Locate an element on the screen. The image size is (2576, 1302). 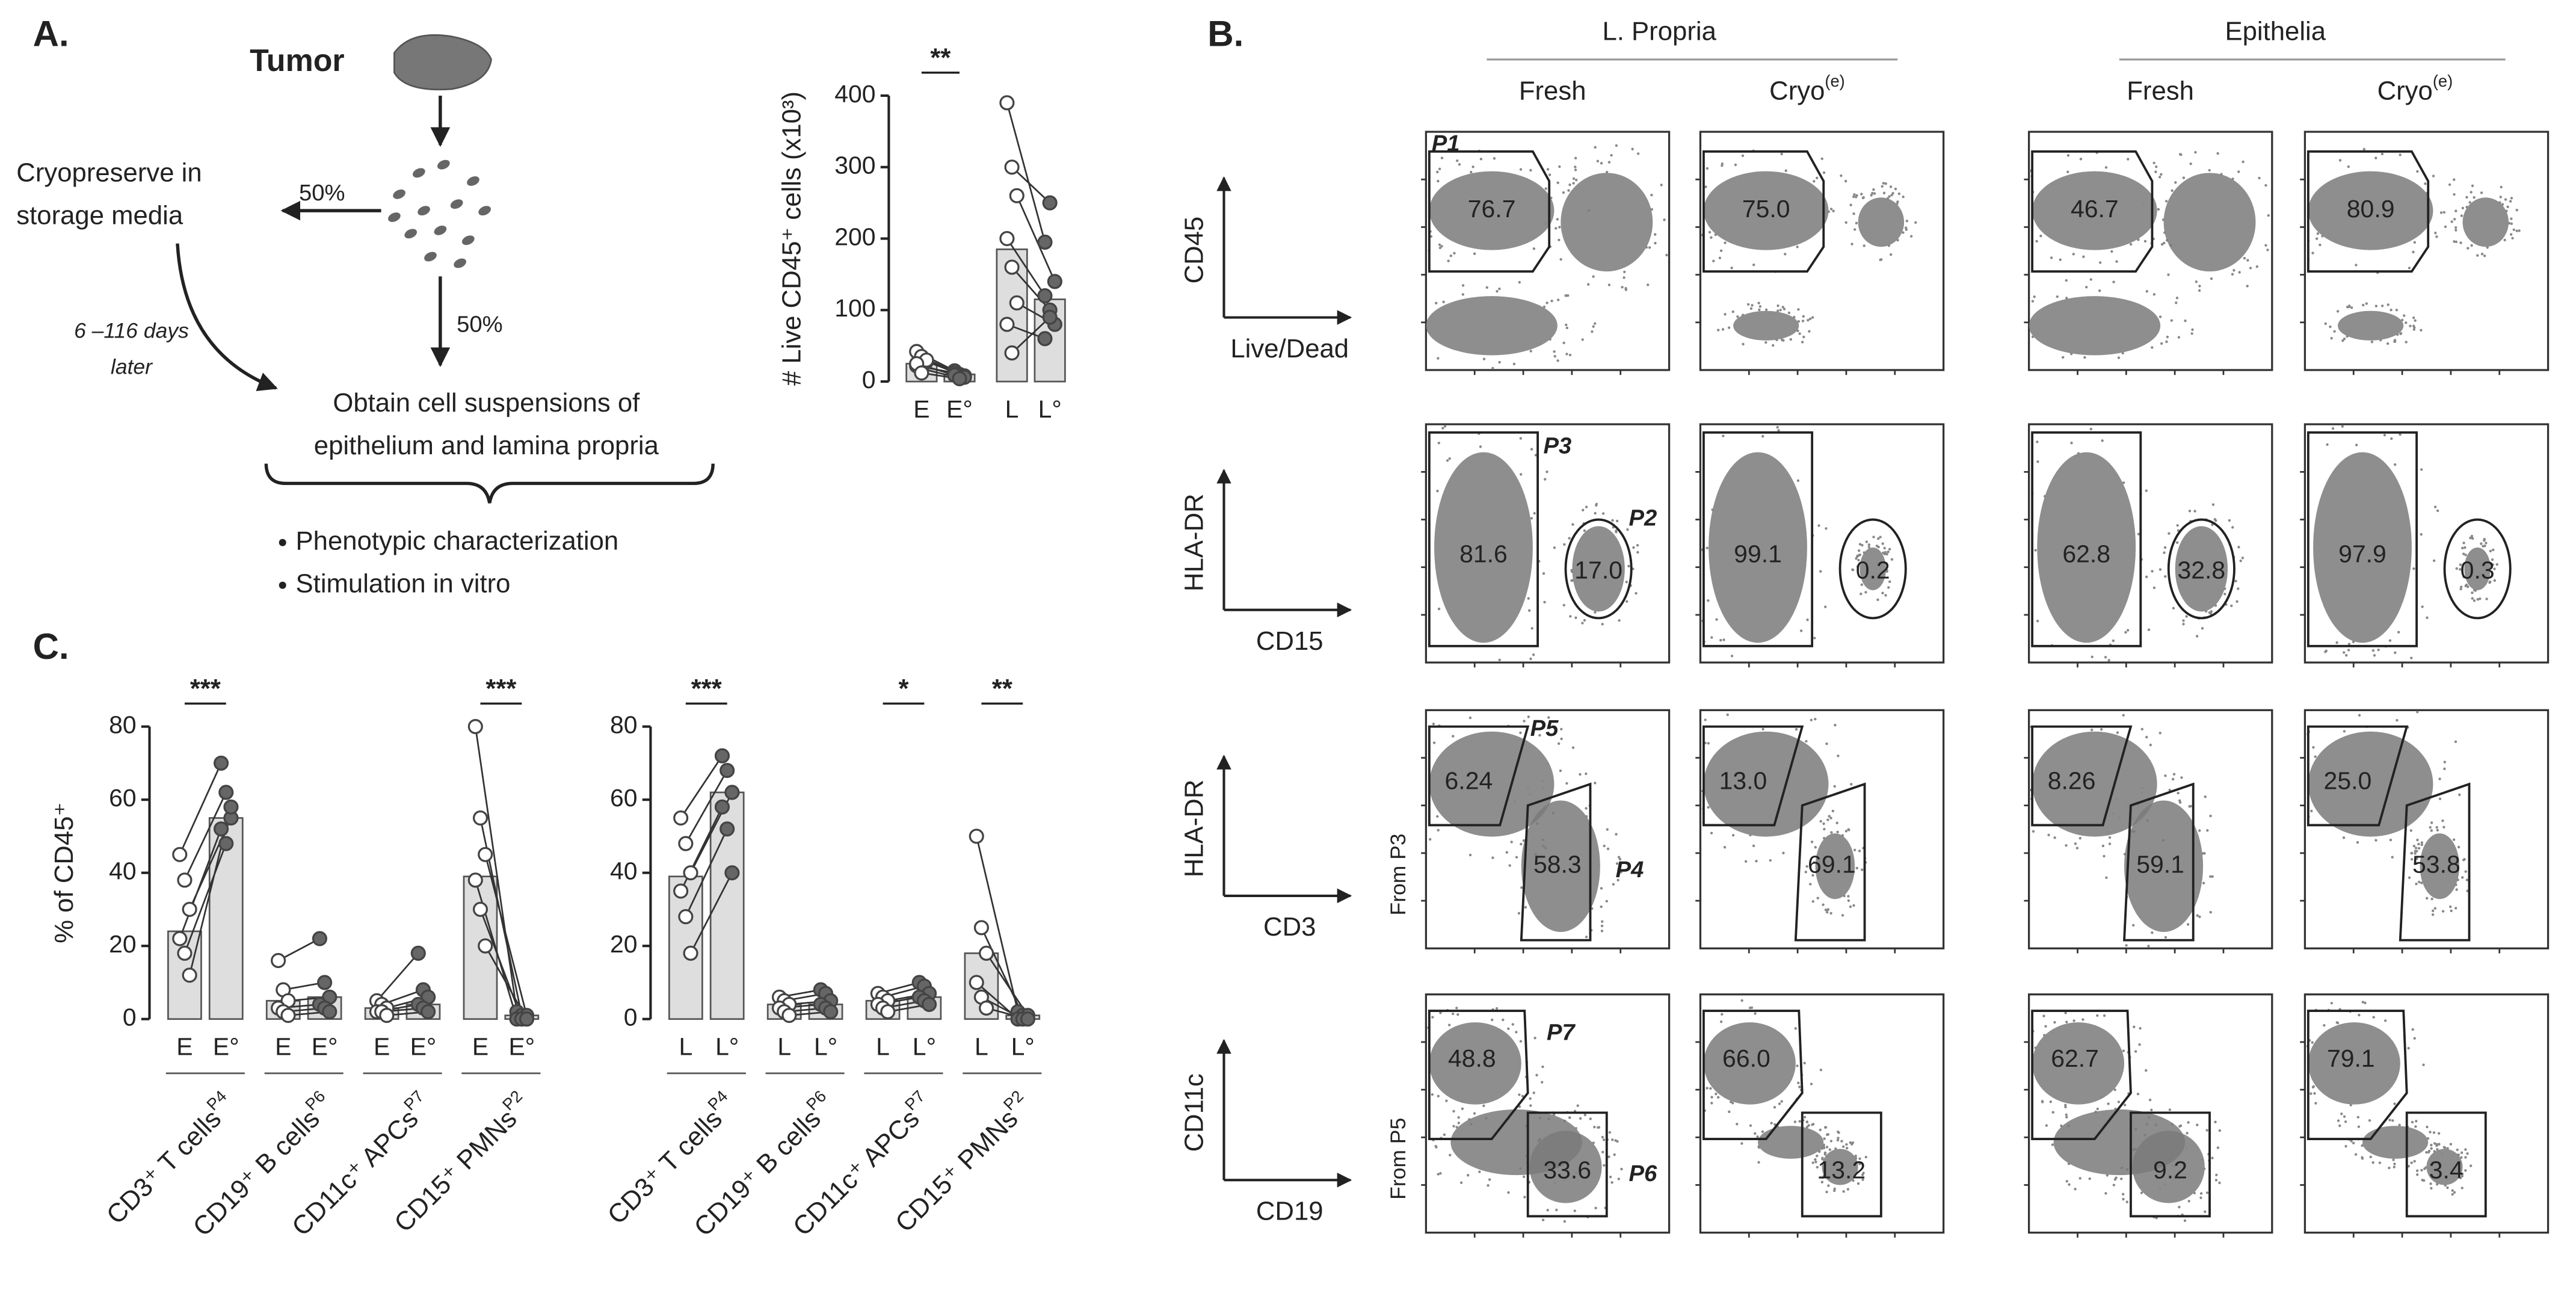
cell is located at coordinates (484, 211).